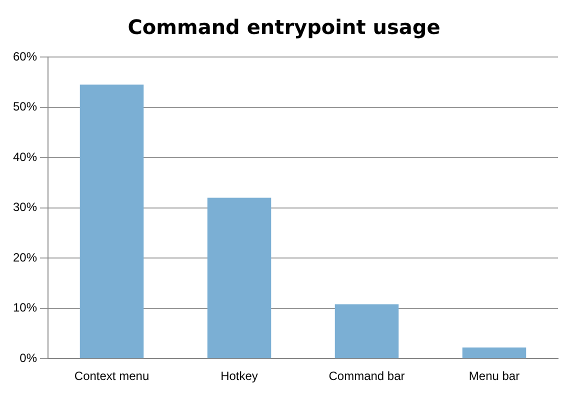 The width and height of the screenshot is (578, 397). Describe the element at coordinates (25, 307) in the screenshot. I see `y-tick-label: 10%` at that location.